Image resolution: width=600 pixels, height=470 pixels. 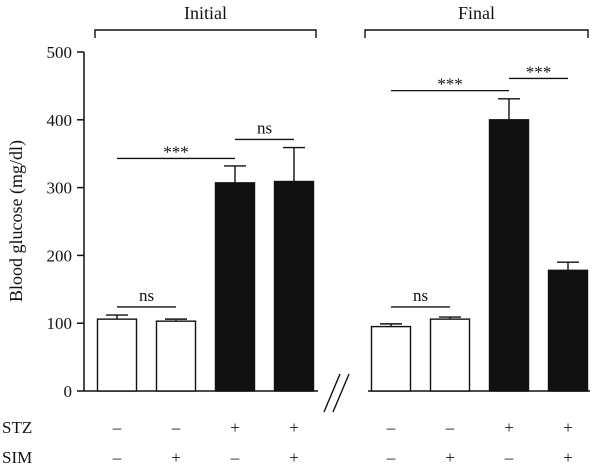 What do you see at coordinates (17, 457) in the screenshot?
I see `factor-label-sim: SIM` at bounding box center [17, 457].